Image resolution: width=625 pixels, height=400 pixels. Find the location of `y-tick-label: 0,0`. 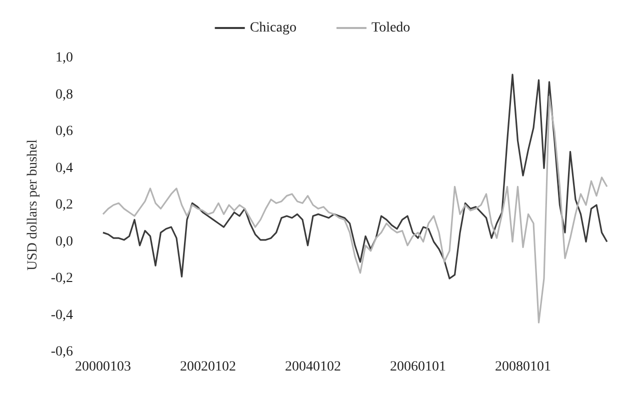

y-tick-label: 0,0 is located at coordinates (64, 242).